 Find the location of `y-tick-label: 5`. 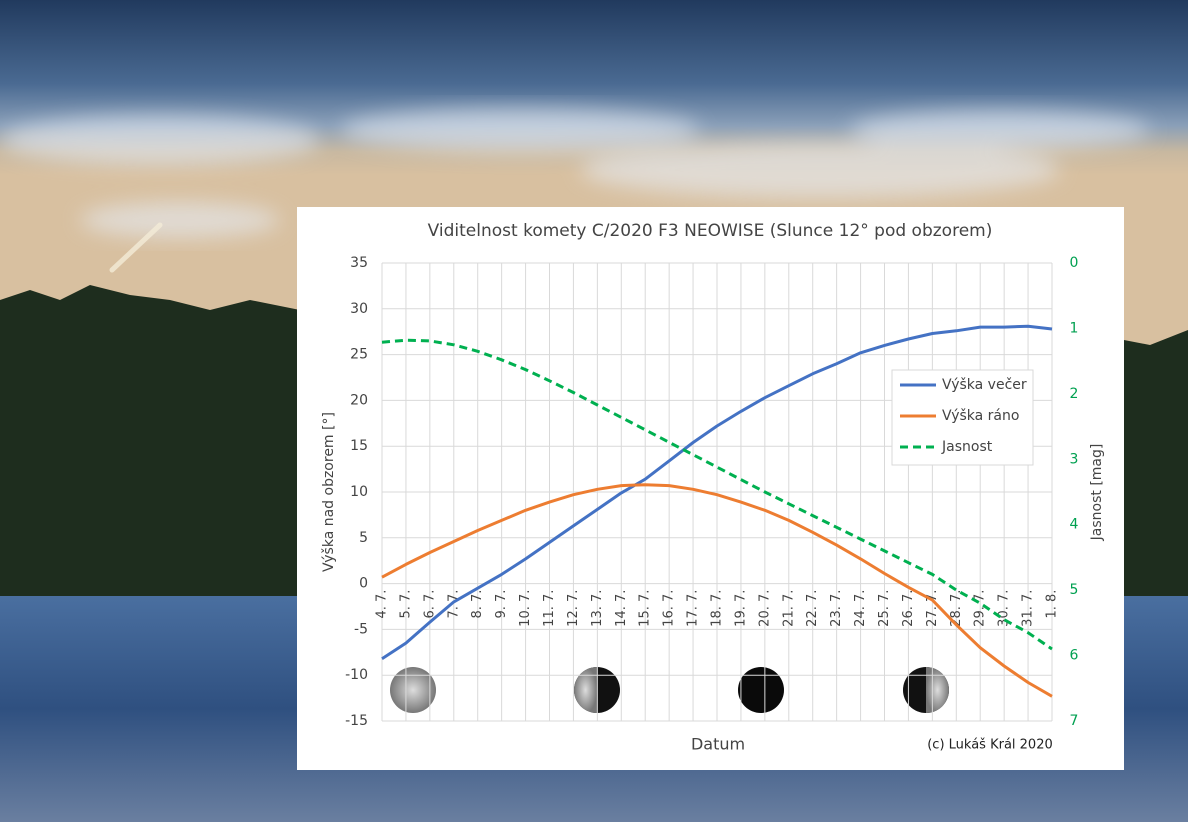

y-tick-label: 5 is located at coordinates (363, 538).